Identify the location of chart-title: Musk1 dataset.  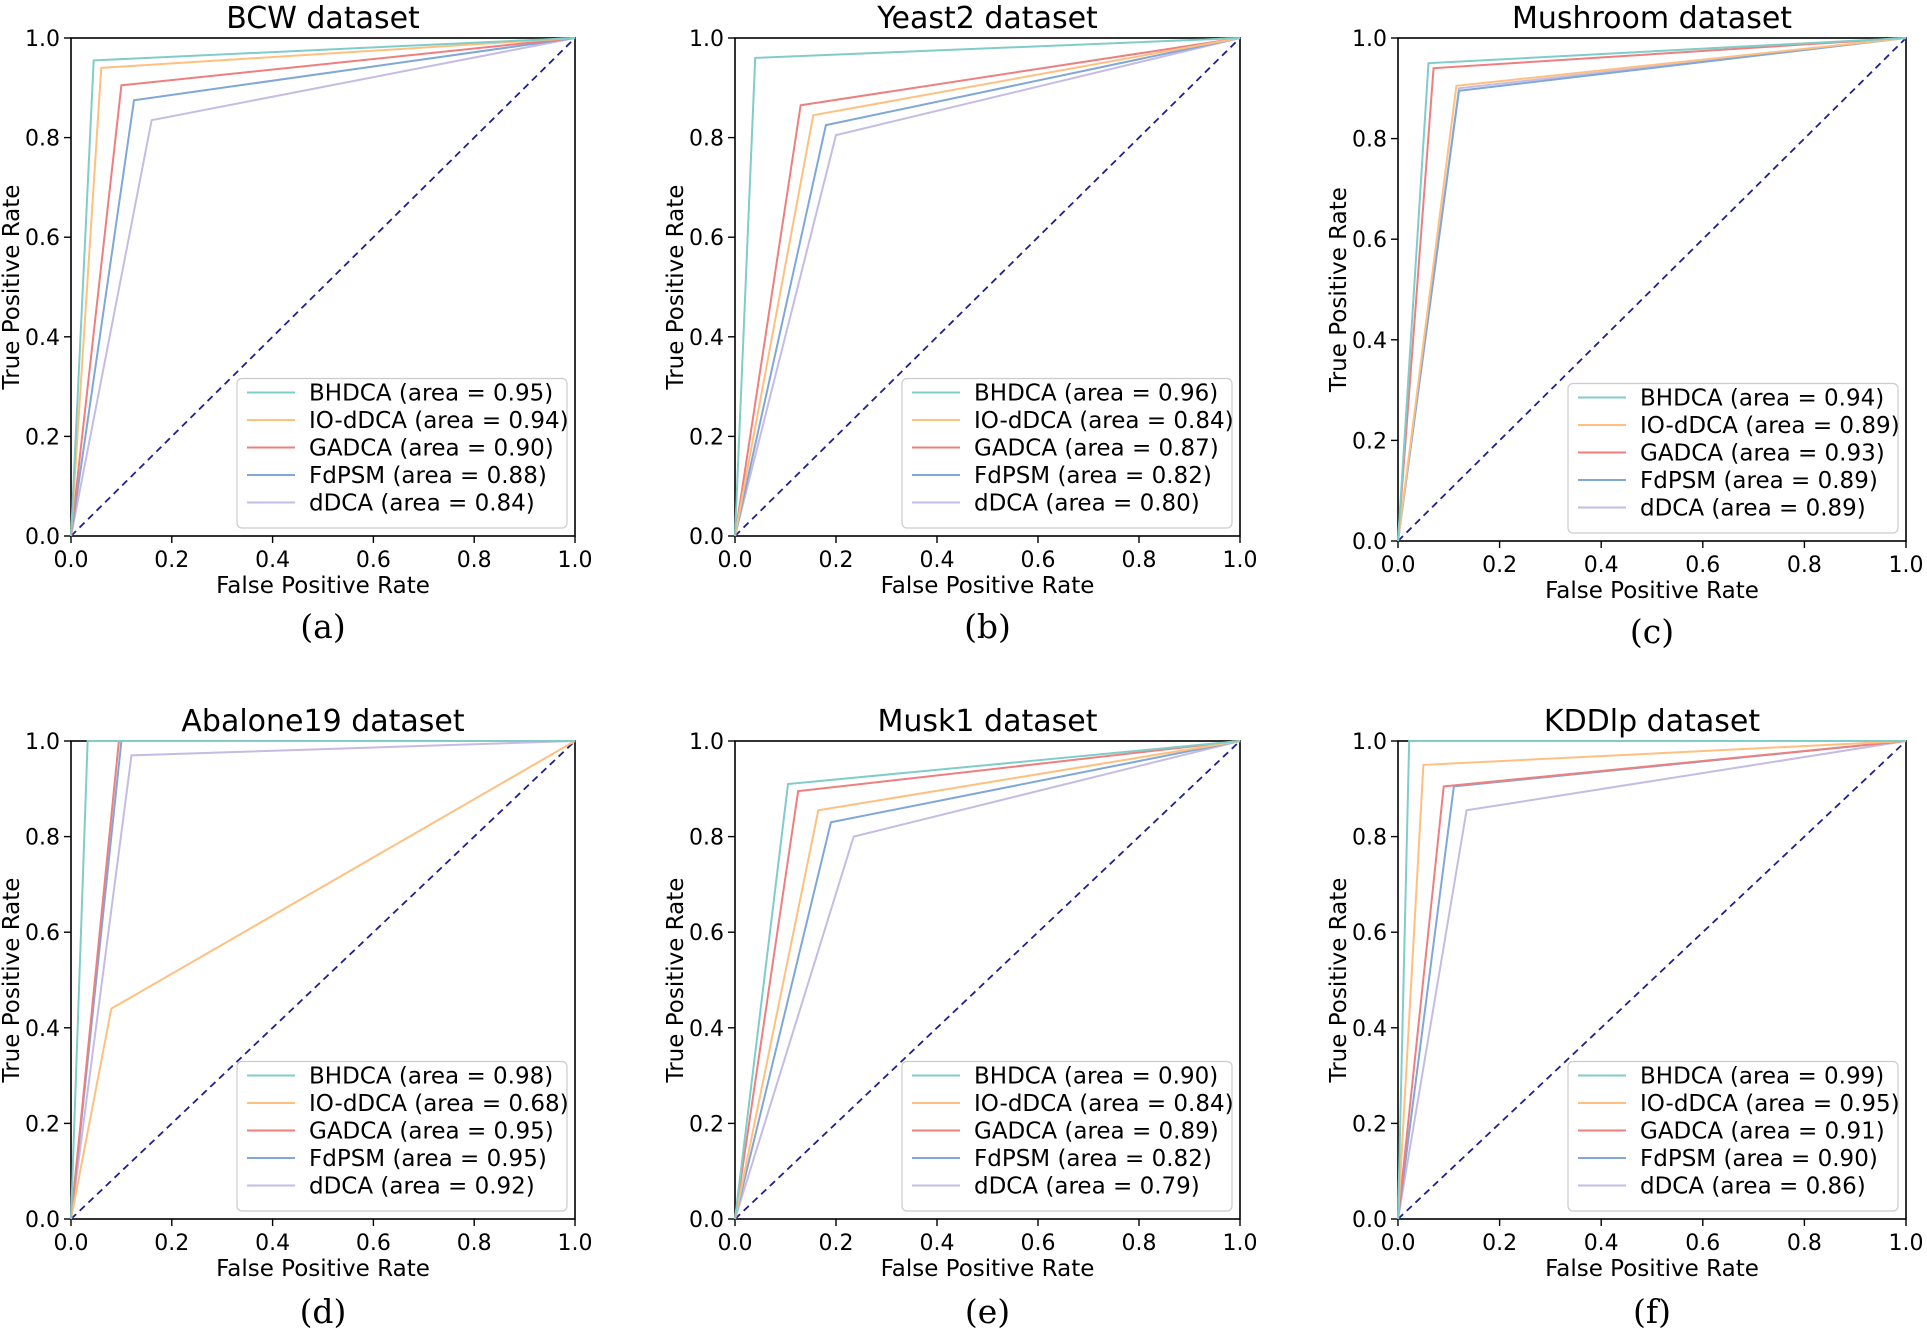
(988, 721).